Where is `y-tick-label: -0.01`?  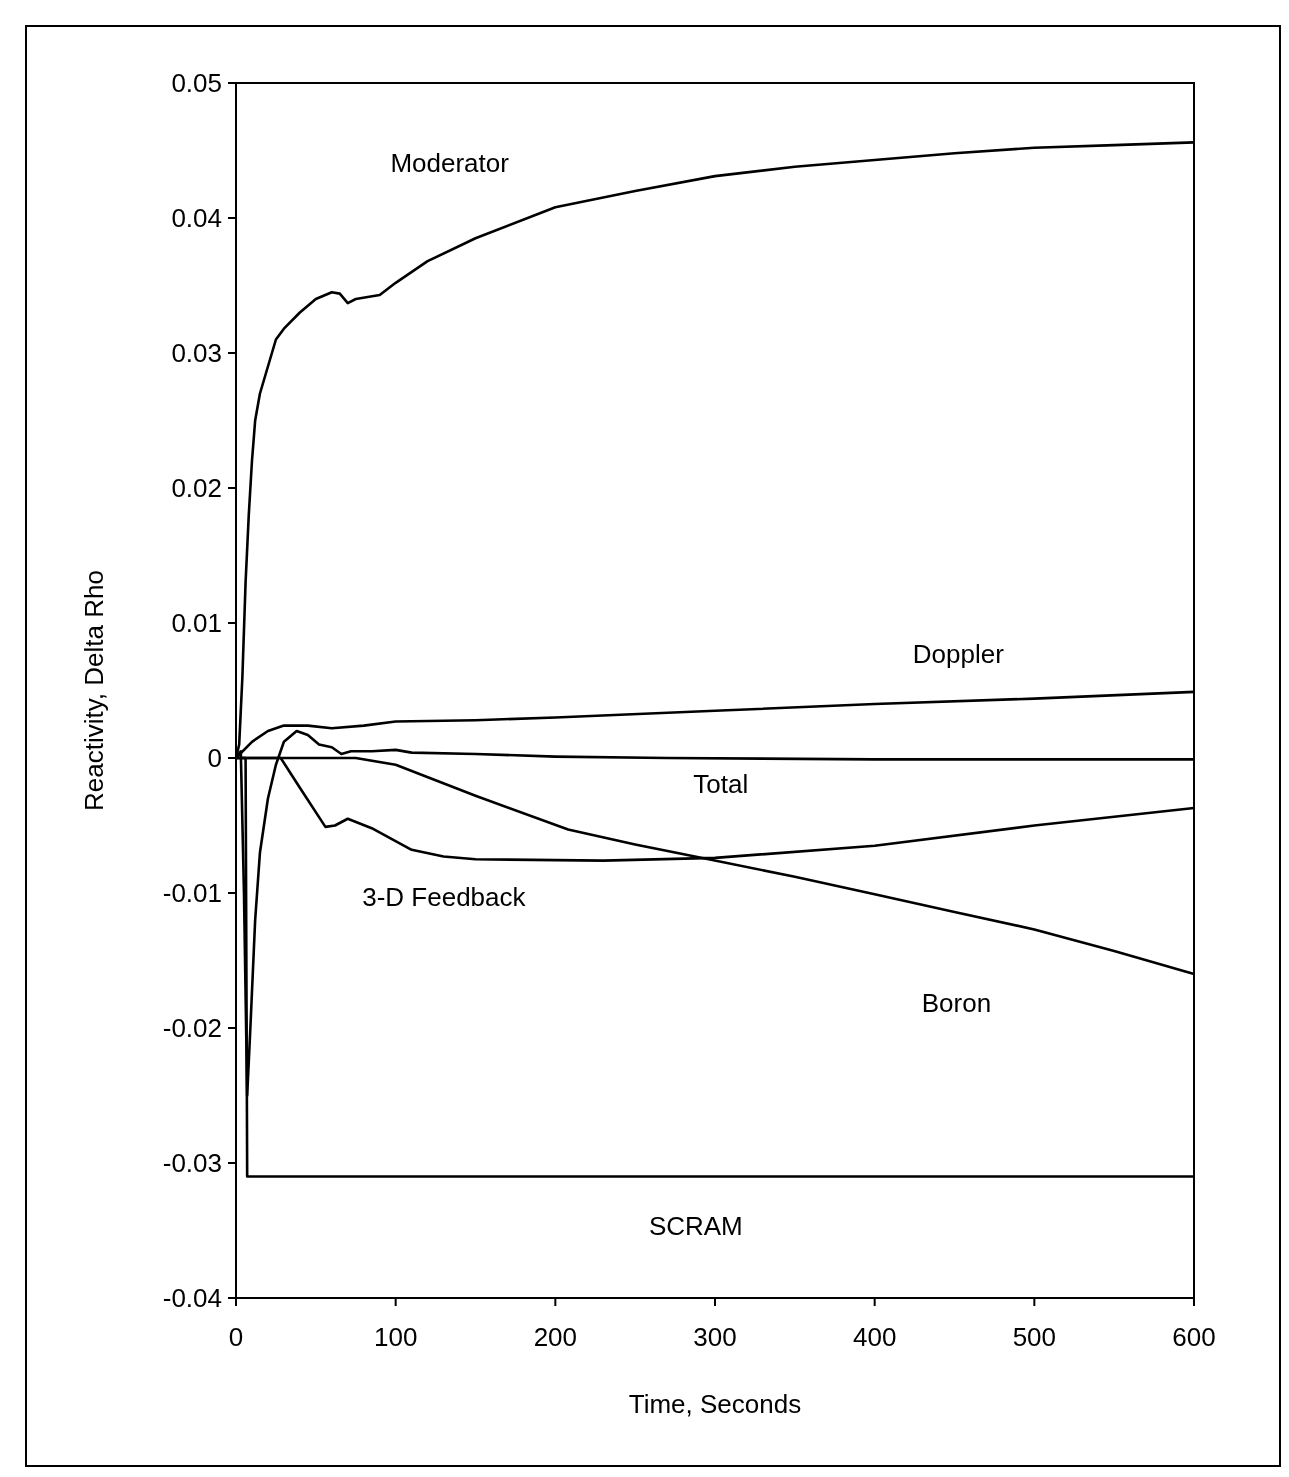
y-tick-label: -0.01 is located at coordinates (192, 893).